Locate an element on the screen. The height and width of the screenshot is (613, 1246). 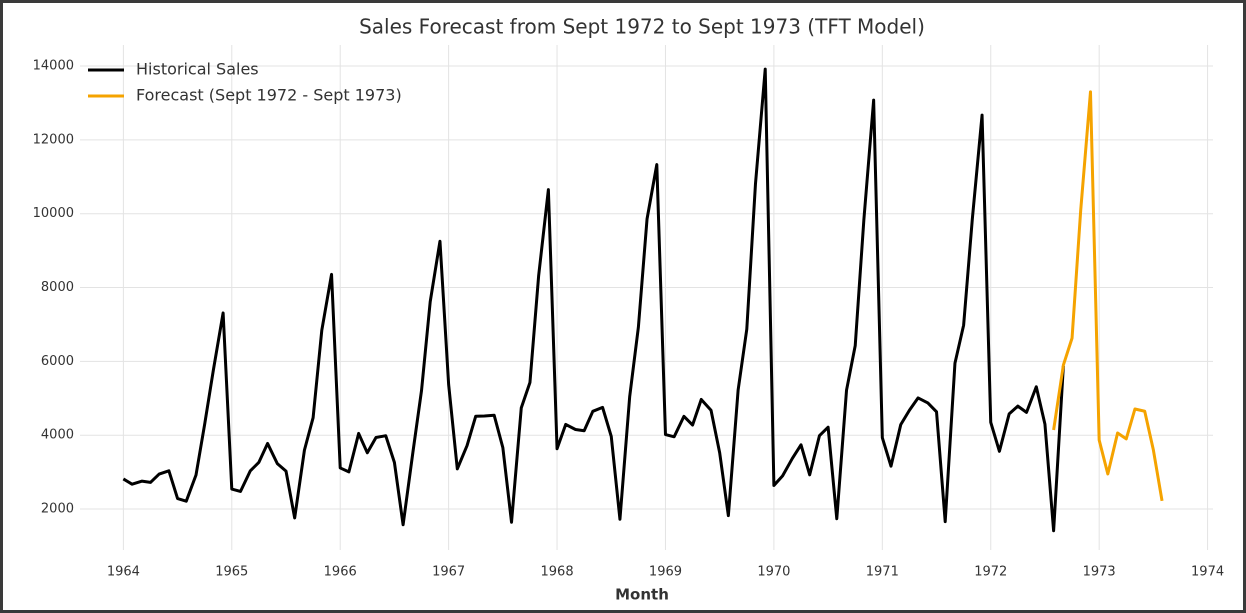
y-tick-label: 10000 is located at coordinates (53, 213).